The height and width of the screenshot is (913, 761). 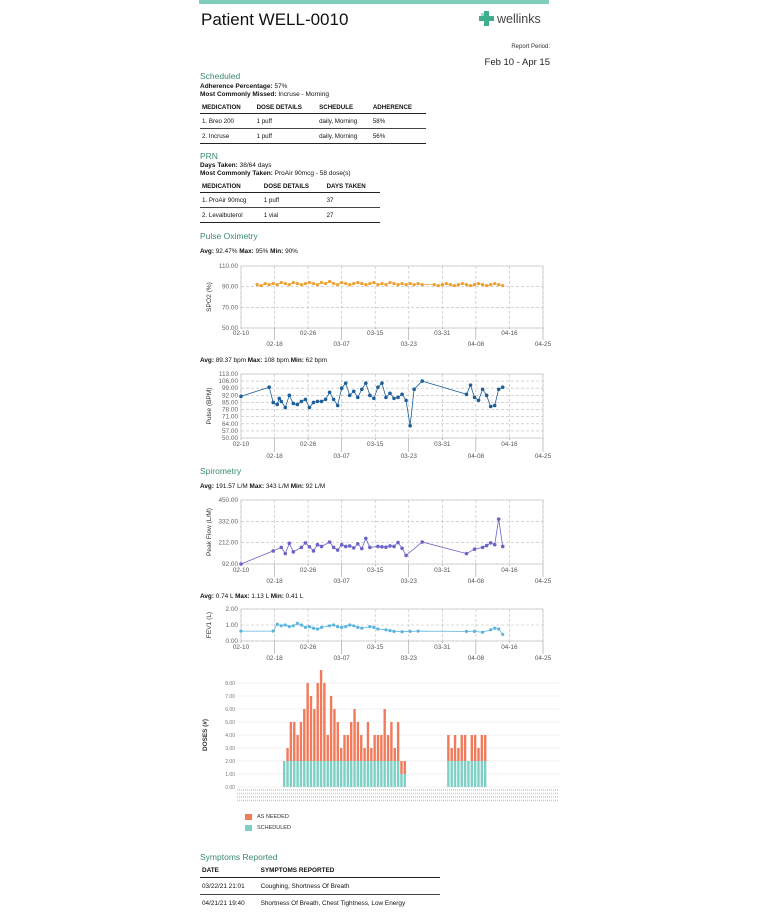 I want to click on y-tick-label: 332.00, so click(x=228, y=521).